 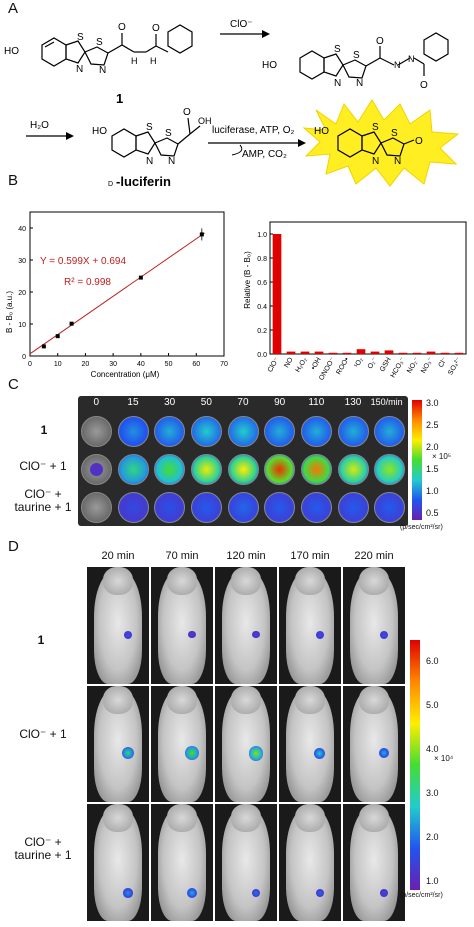 I want to click on product-s2: S, so click(x=356, y=55).